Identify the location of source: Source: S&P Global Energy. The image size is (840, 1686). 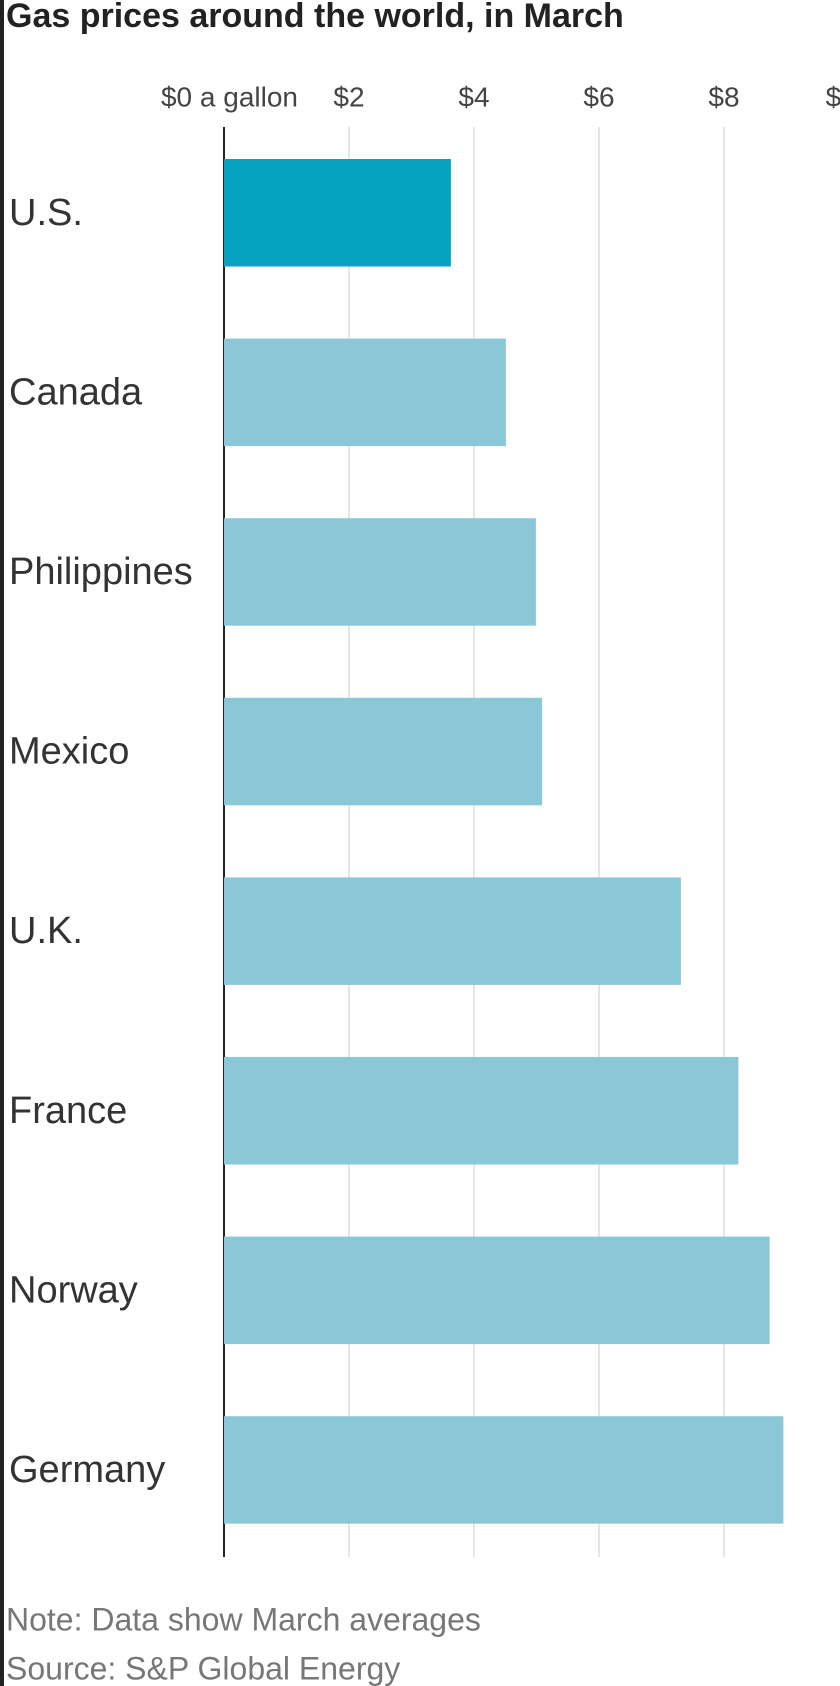
(203, 1668).